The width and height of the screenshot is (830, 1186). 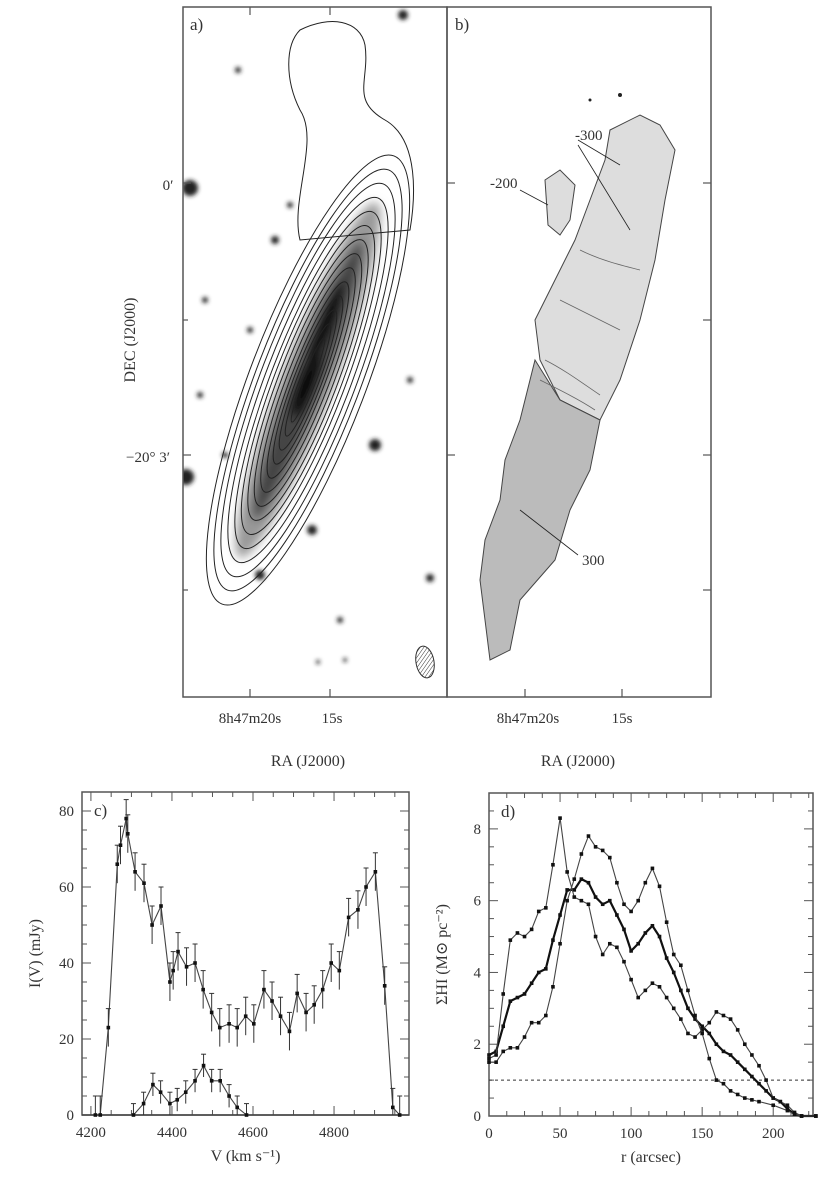 I want to click on ra-tick-a-15s: 15s, so click(x=332, y=719).